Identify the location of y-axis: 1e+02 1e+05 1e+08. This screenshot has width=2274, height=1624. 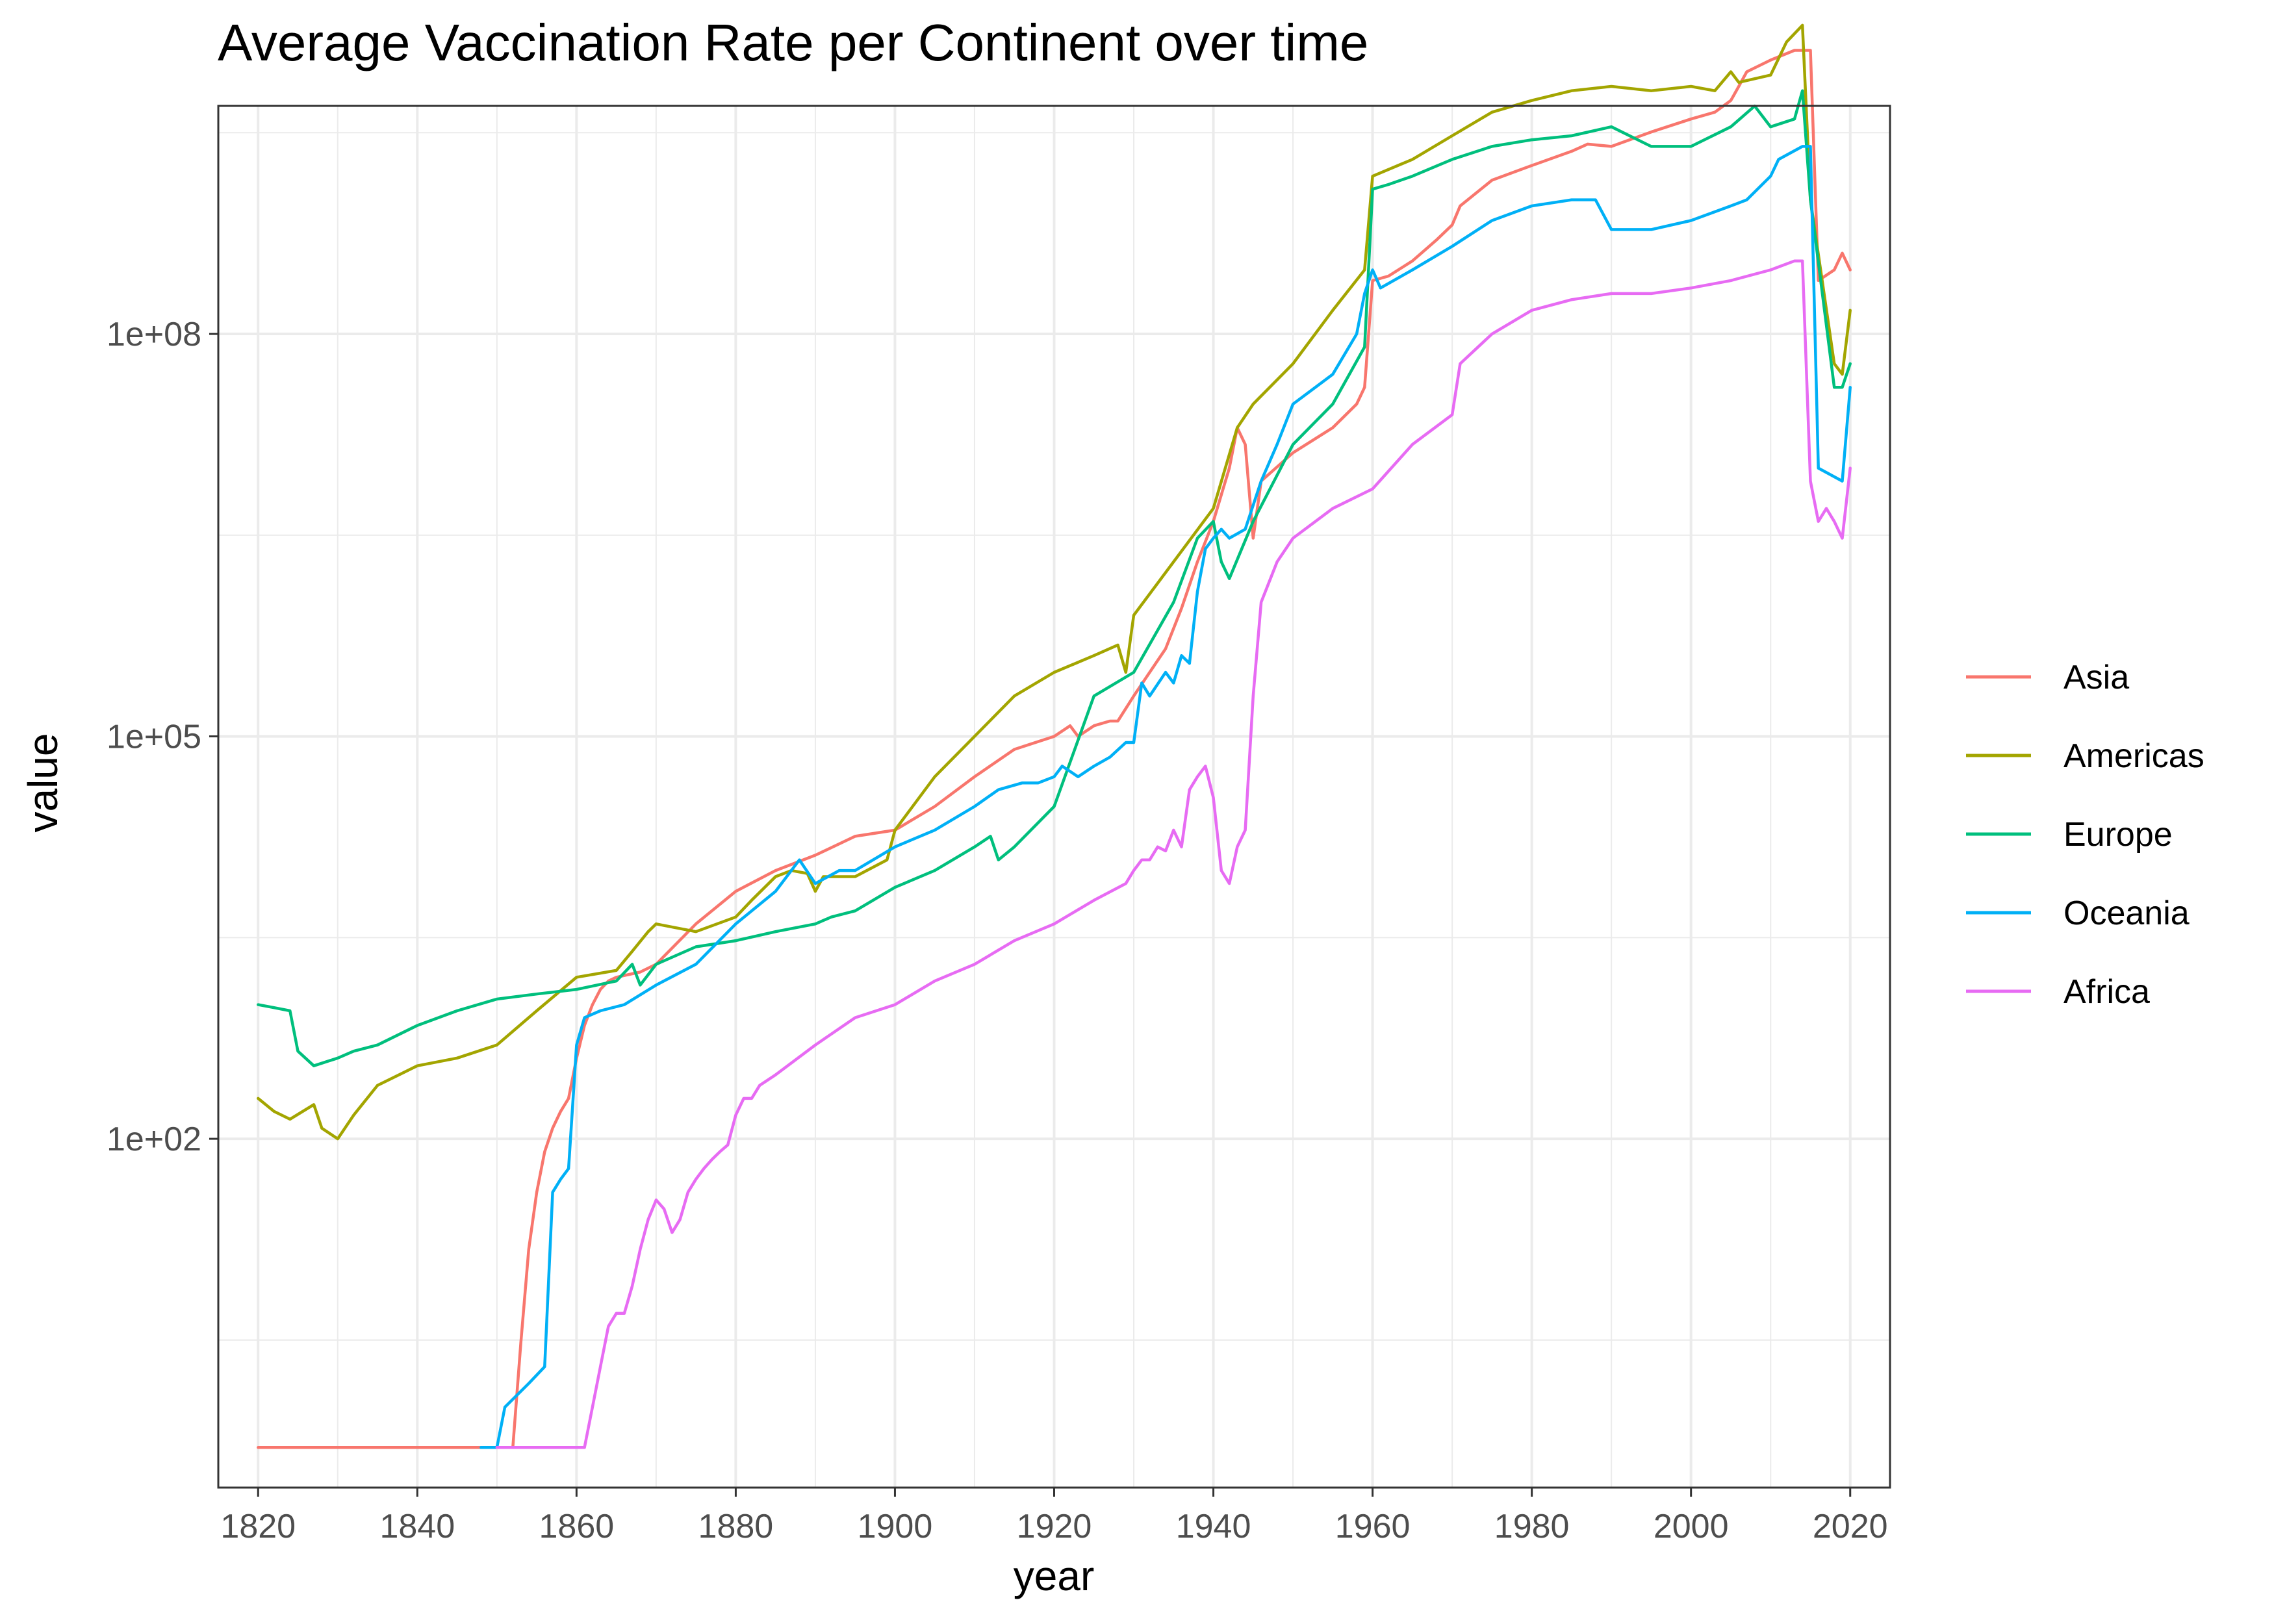
(162, 737).